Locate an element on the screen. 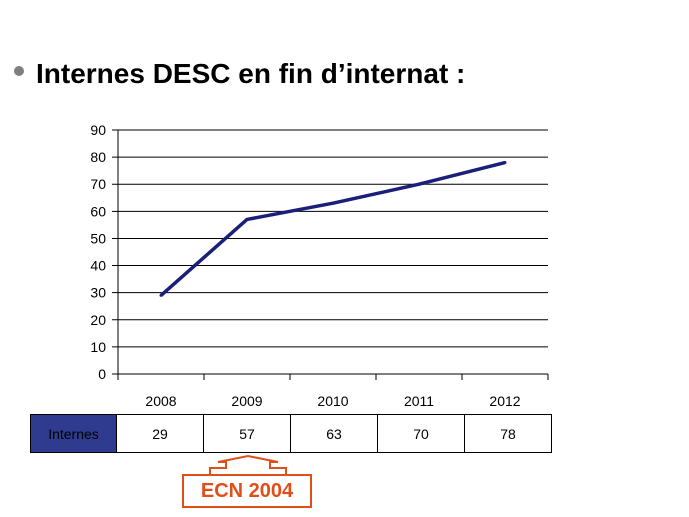 This screenshot has width=689, height=517. table-value-cell: 70 is located at coordinates (421, 433).